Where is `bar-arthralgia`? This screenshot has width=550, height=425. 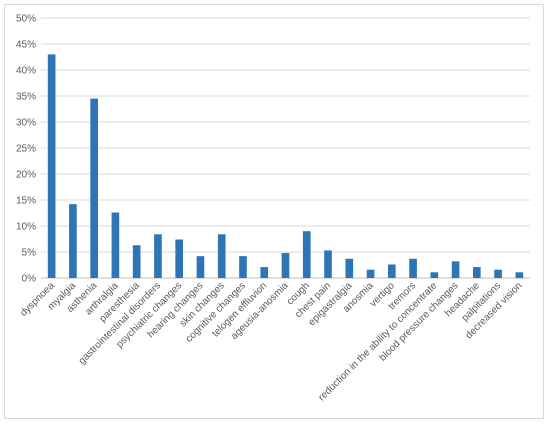
bar-arthralgia is located at coordinates (115, 245).